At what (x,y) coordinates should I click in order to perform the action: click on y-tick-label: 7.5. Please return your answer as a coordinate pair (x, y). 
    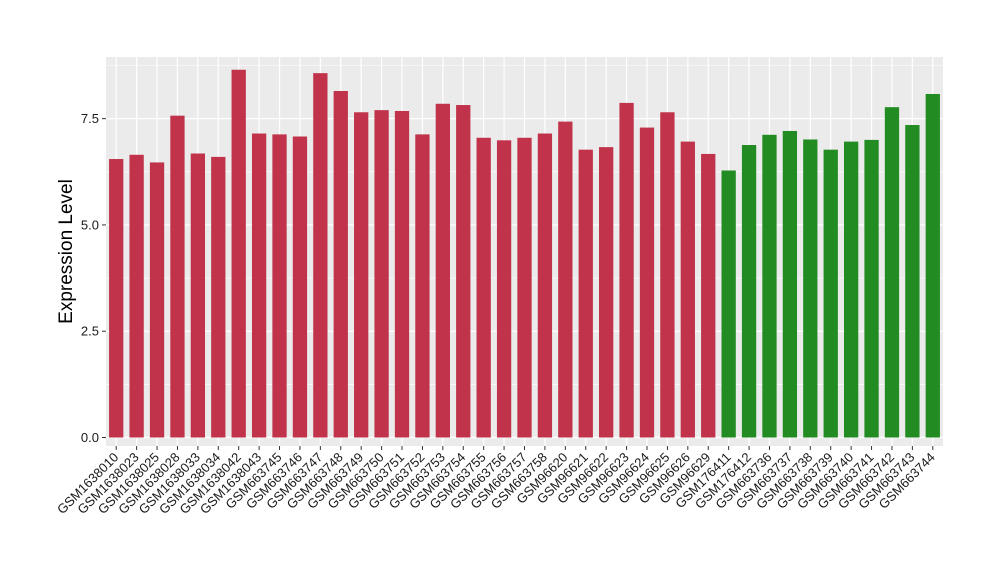
    Looking at the image, I should click on (90, 118).